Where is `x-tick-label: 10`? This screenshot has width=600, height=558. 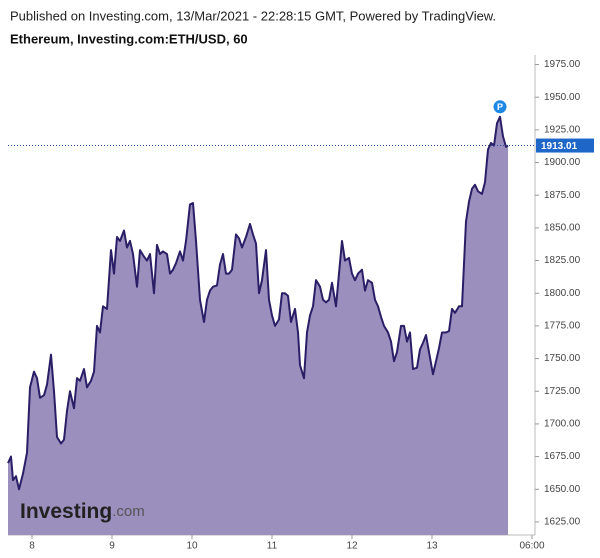 x-tick-label: 10 is located at coordinates (192, 546).